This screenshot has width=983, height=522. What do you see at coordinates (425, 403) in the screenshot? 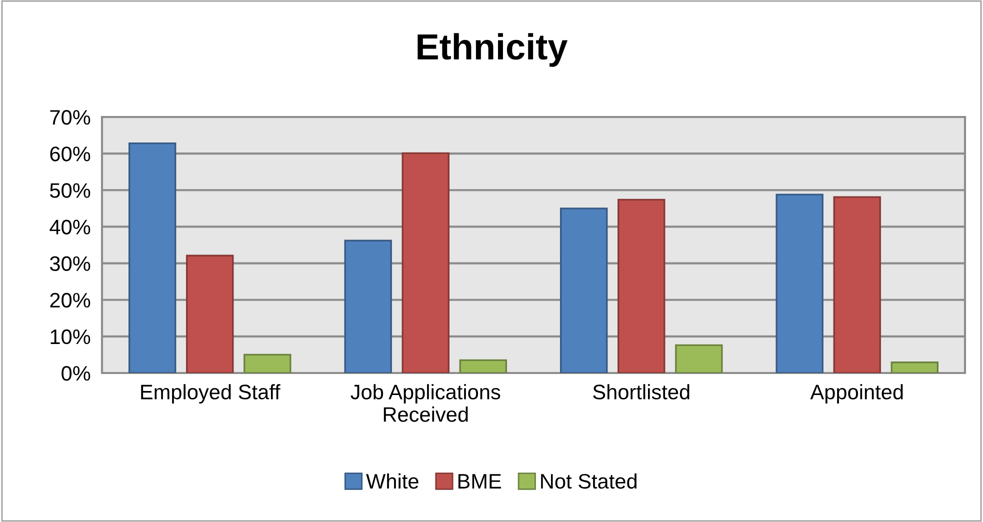
I see `x-tick-label: Job Applications Received` at bounding box center [425, 403].